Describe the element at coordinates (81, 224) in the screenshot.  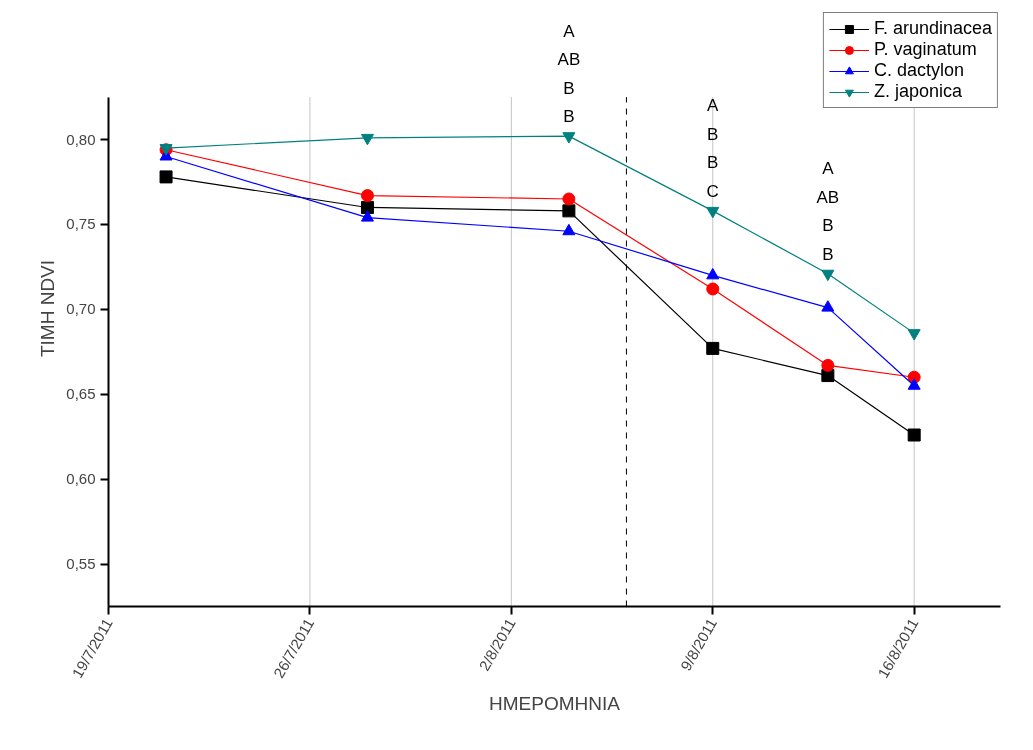
I see `y-tick-label: 0,75` at that location.